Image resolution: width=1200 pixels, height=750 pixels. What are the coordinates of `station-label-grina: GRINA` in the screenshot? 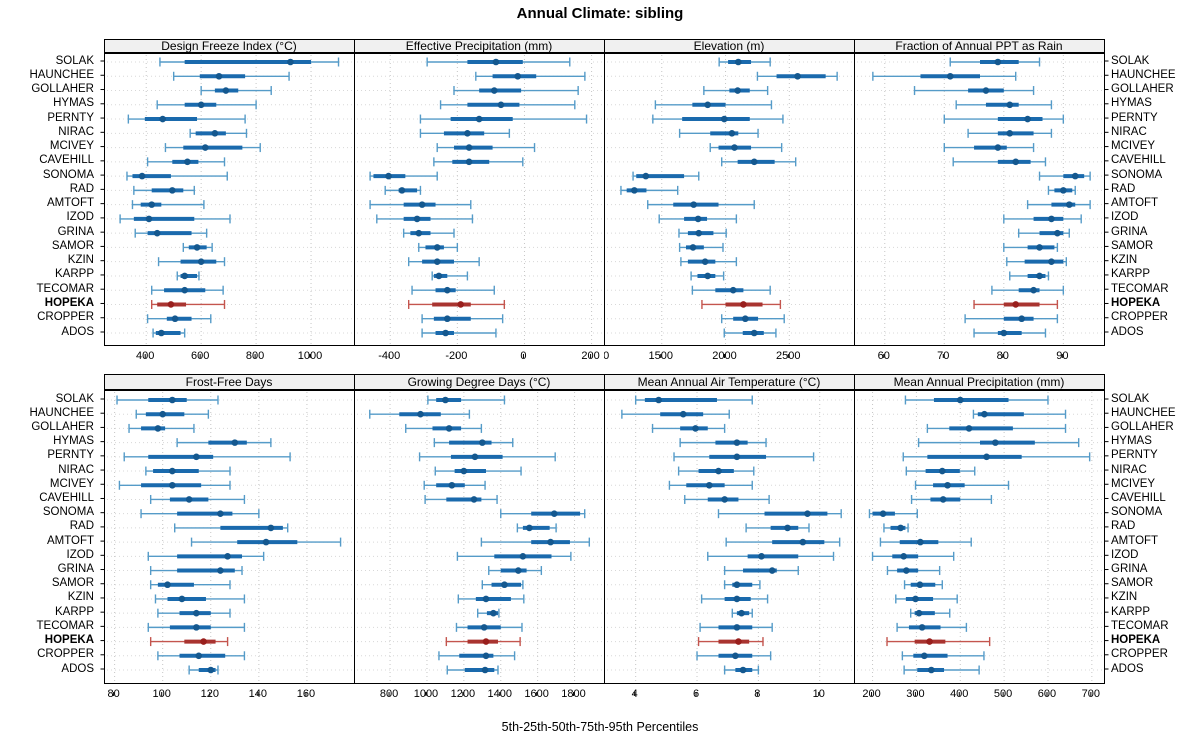 It's located at (1129, 569).